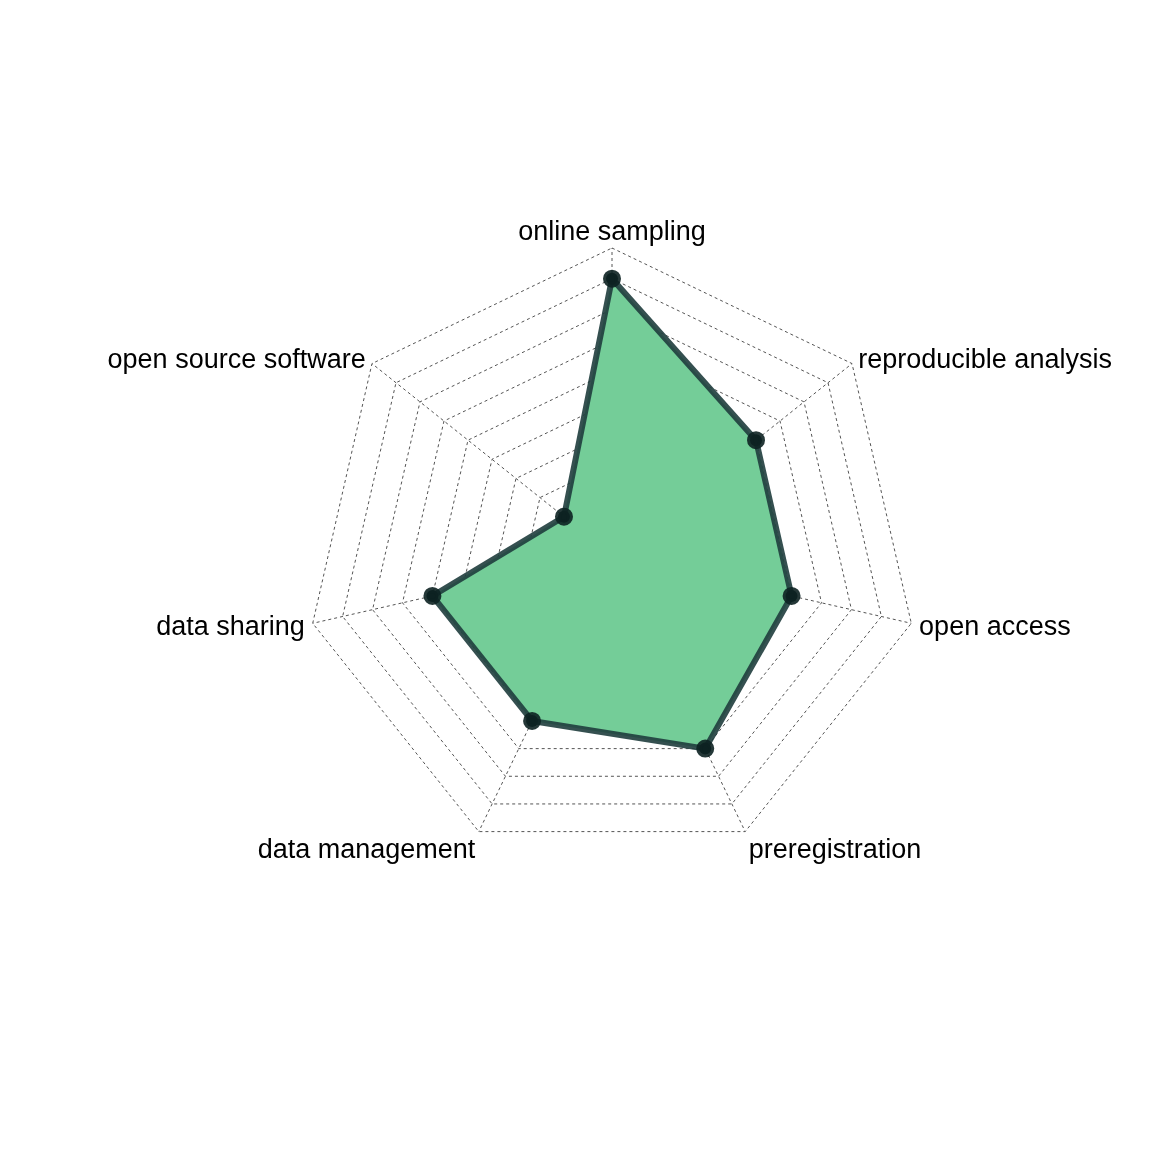 Image resolution: width=1152 pixels, height=1152 pixels. Describe the element at coordinates (236, 359) in the screenshot. I see `spoke-label: open source software` at that location.